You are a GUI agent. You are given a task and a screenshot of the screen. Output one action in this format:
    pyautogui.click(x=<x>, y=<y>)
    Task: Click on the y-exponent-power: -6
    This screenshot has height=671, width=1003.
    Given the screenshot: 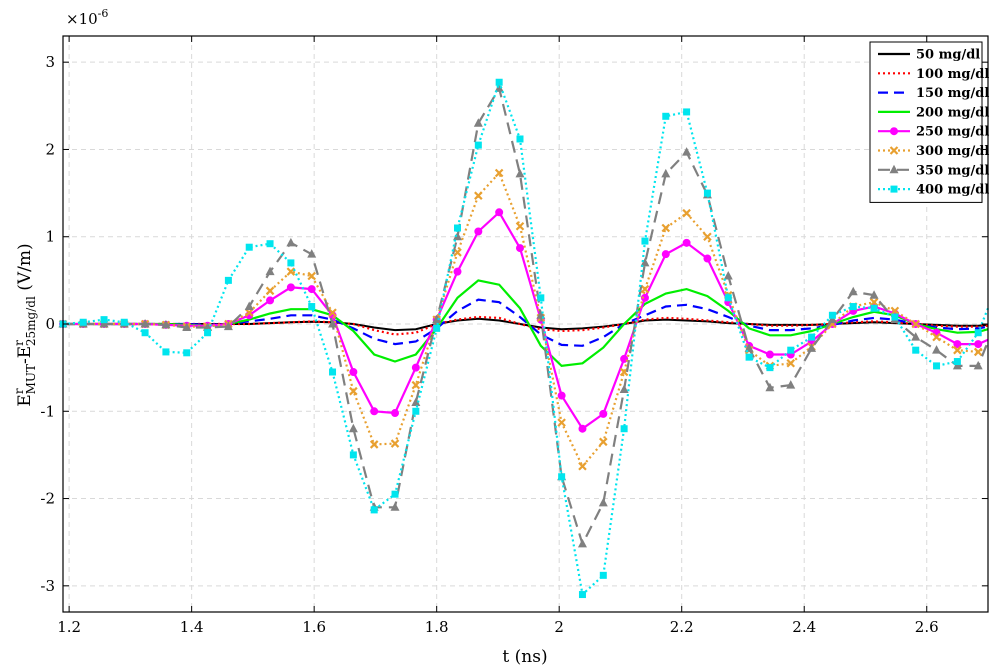 What is the action you would take?
    pyautogui.click(x=103, y=13)
    